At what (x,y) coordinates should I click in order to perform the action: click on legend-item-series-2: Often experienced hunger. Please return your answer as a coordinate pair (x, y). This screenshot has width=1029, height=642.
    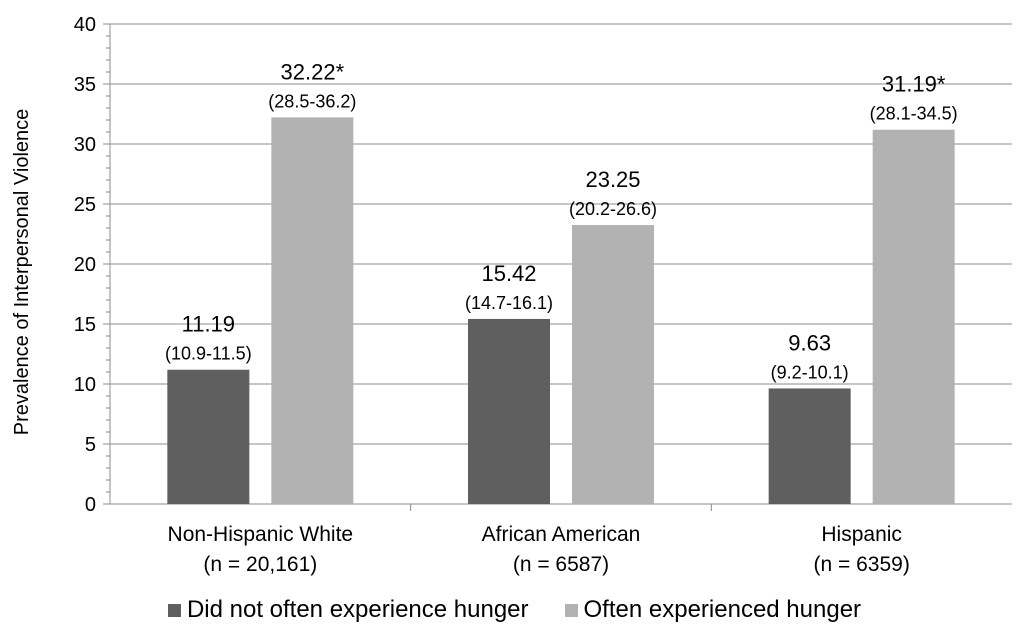
    Looking at the image, I should click on (713, 610).